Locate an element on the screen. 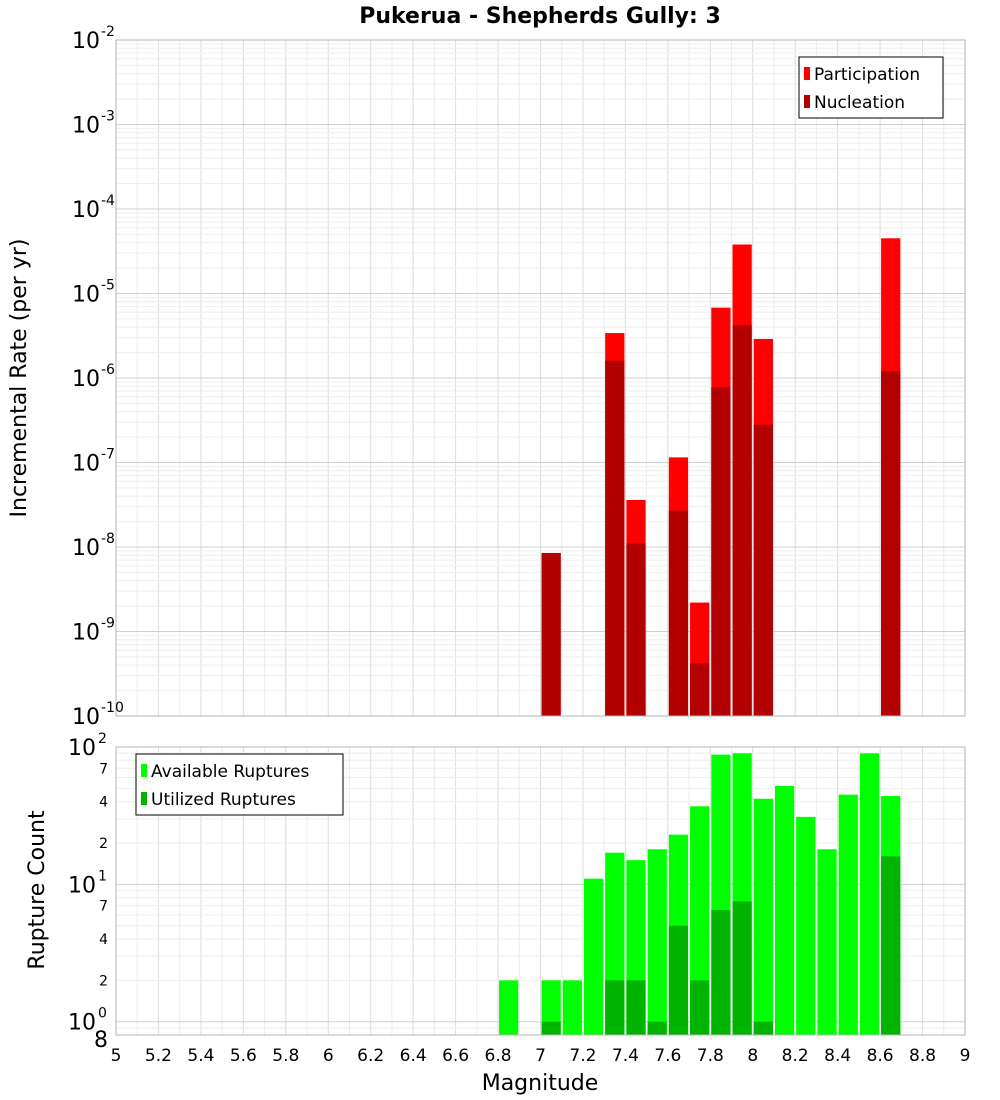 This screenshot has height=1100, width=1000. top-y-axis-label: Incremental Rate (per yr) is located at coordinates (19, 378).